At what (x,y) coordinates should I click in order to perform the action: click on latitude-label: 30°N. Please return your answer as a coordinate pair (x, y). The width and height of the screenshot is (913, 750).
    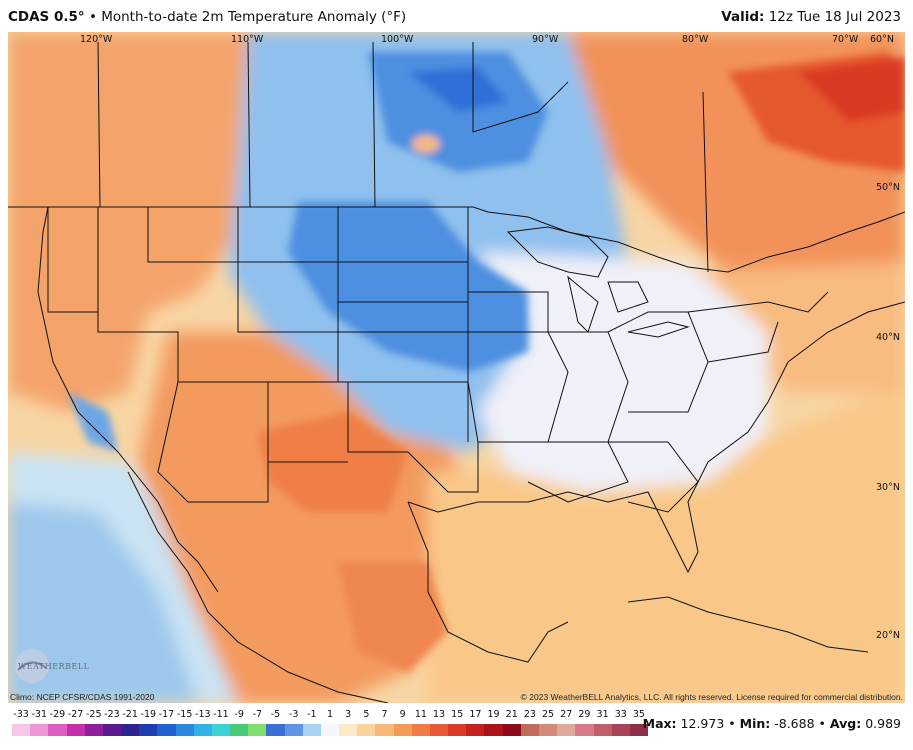
    Looking at the image, I should click on (888, 487).